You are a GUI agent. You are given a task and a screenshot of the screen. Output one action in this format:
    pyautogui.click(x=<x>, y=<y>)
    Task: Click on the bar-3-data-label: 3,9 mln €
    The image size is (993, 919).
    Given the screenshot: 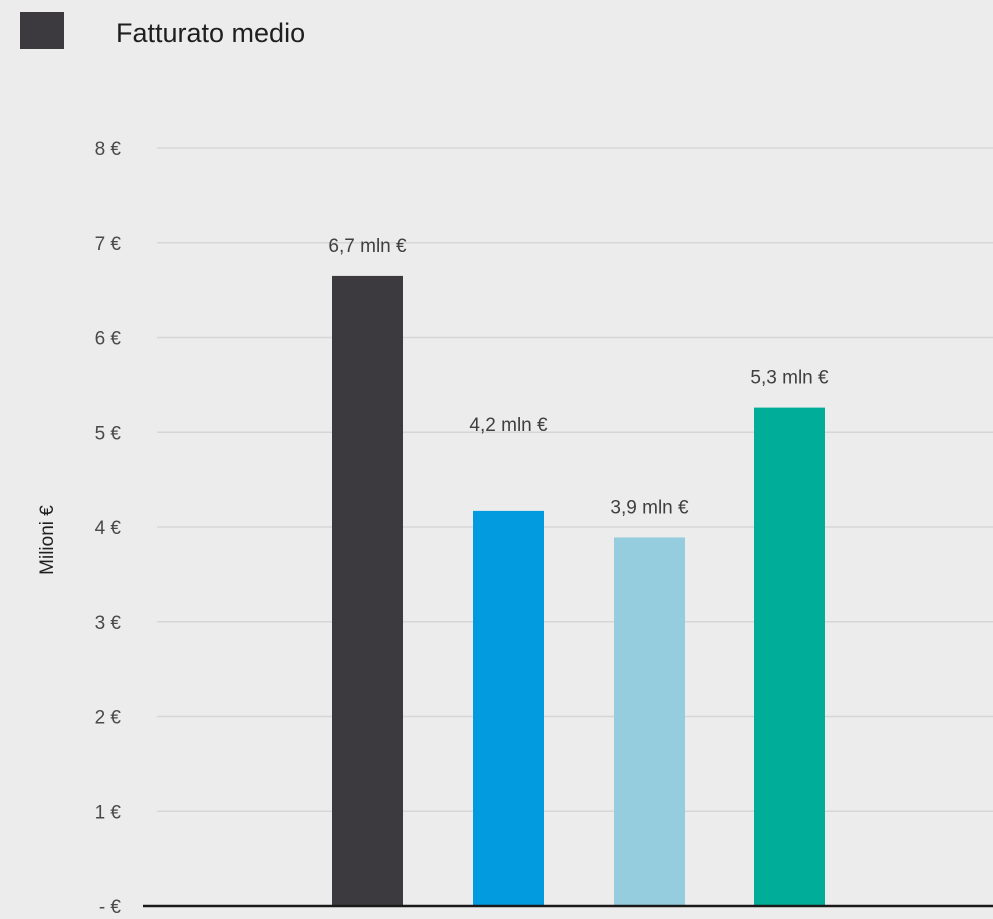 What is the action you would take?
    pyautogui.click(x=649, y=507)
    